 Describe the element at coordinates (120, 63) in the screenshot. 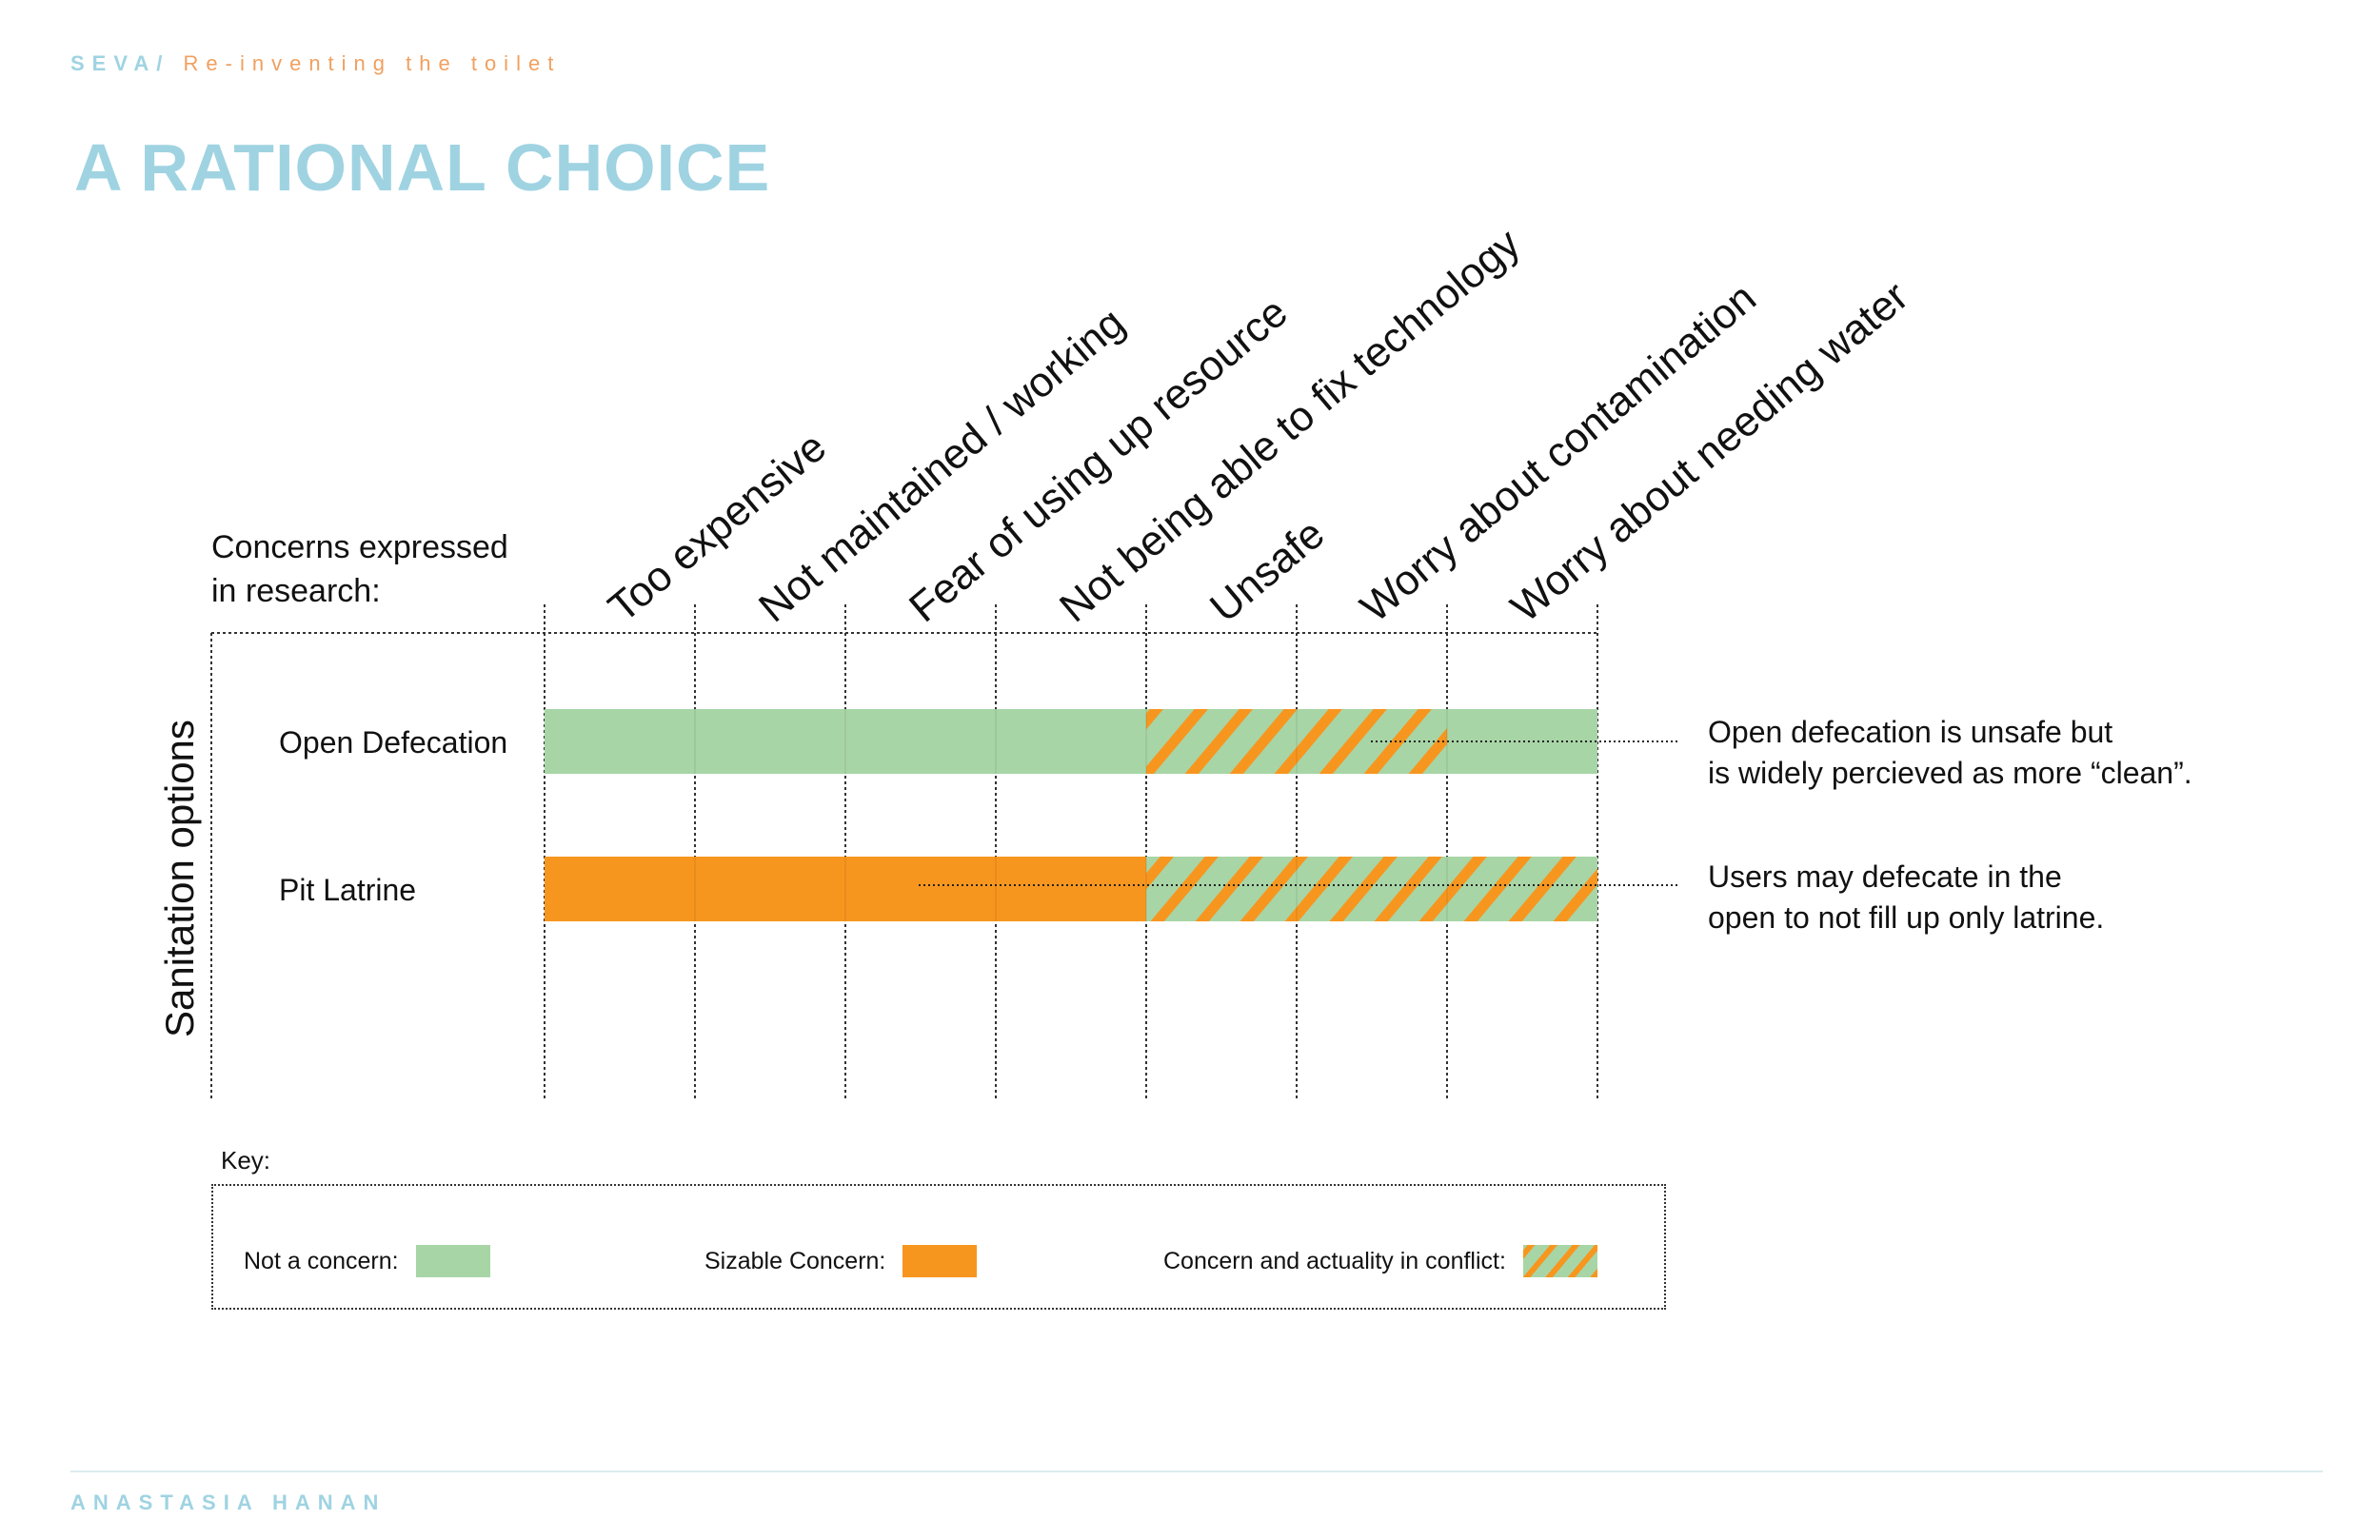

I see `breadcrumb-project: SEVA/` at that location.